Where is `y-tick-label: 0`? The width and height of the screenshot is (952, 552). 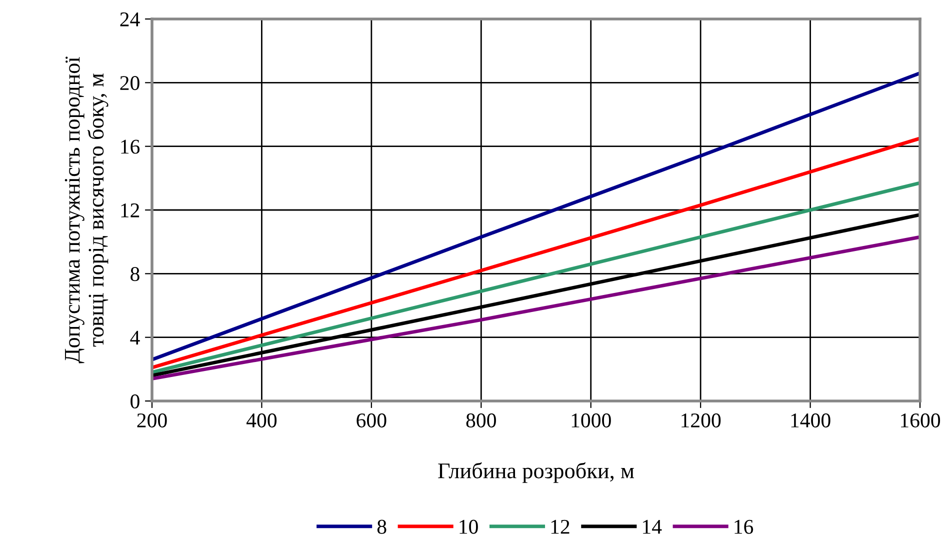
y-tick-label: 0 is located at coordinates (135, 401).